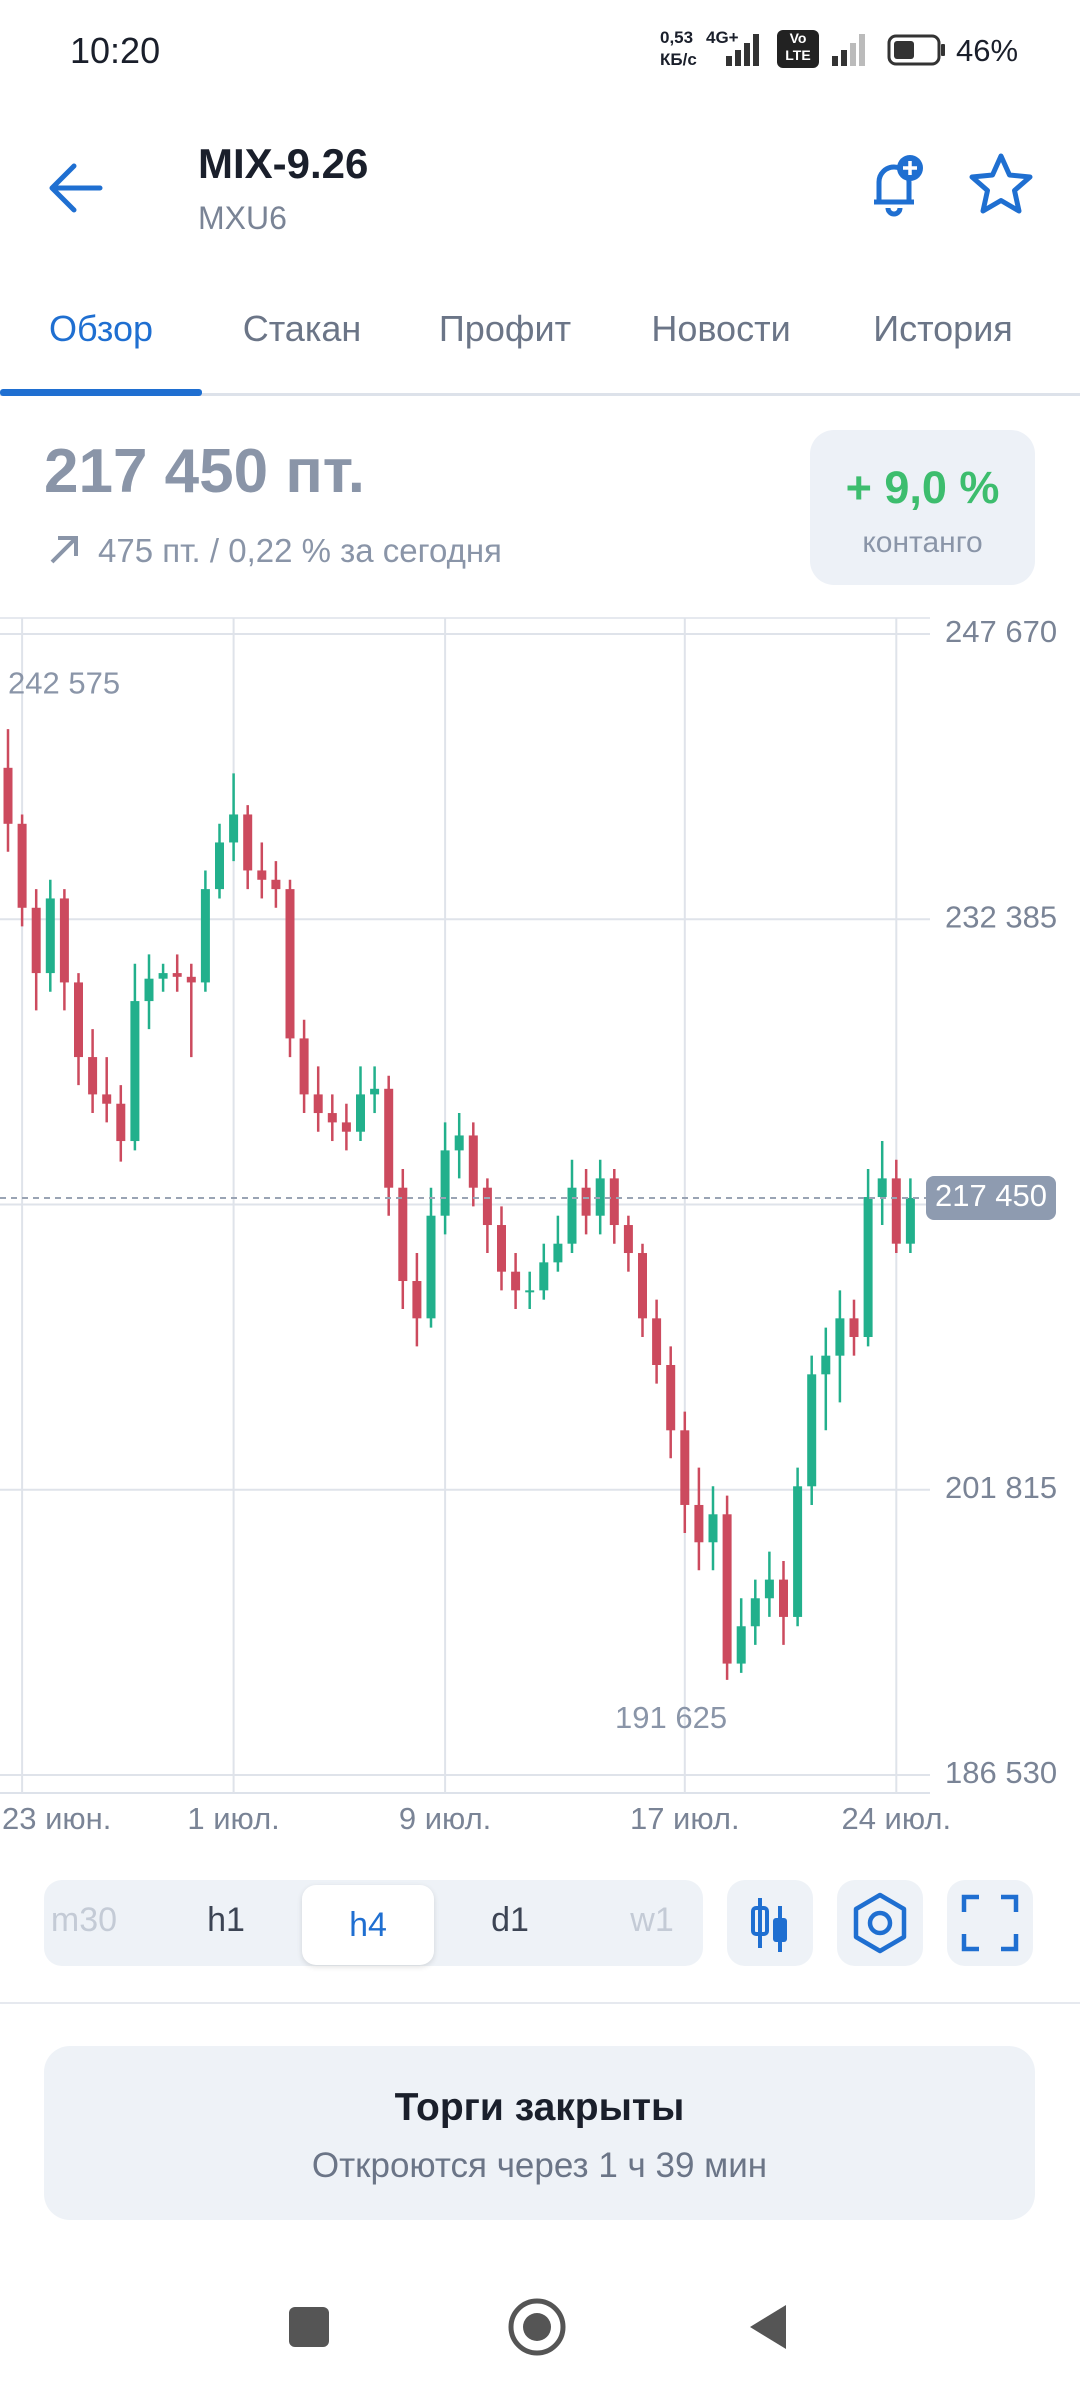 The height and width of the screenshot is (2400, 1080). I want to click on x-tick-label: 9 июл., so click(445, 1818).